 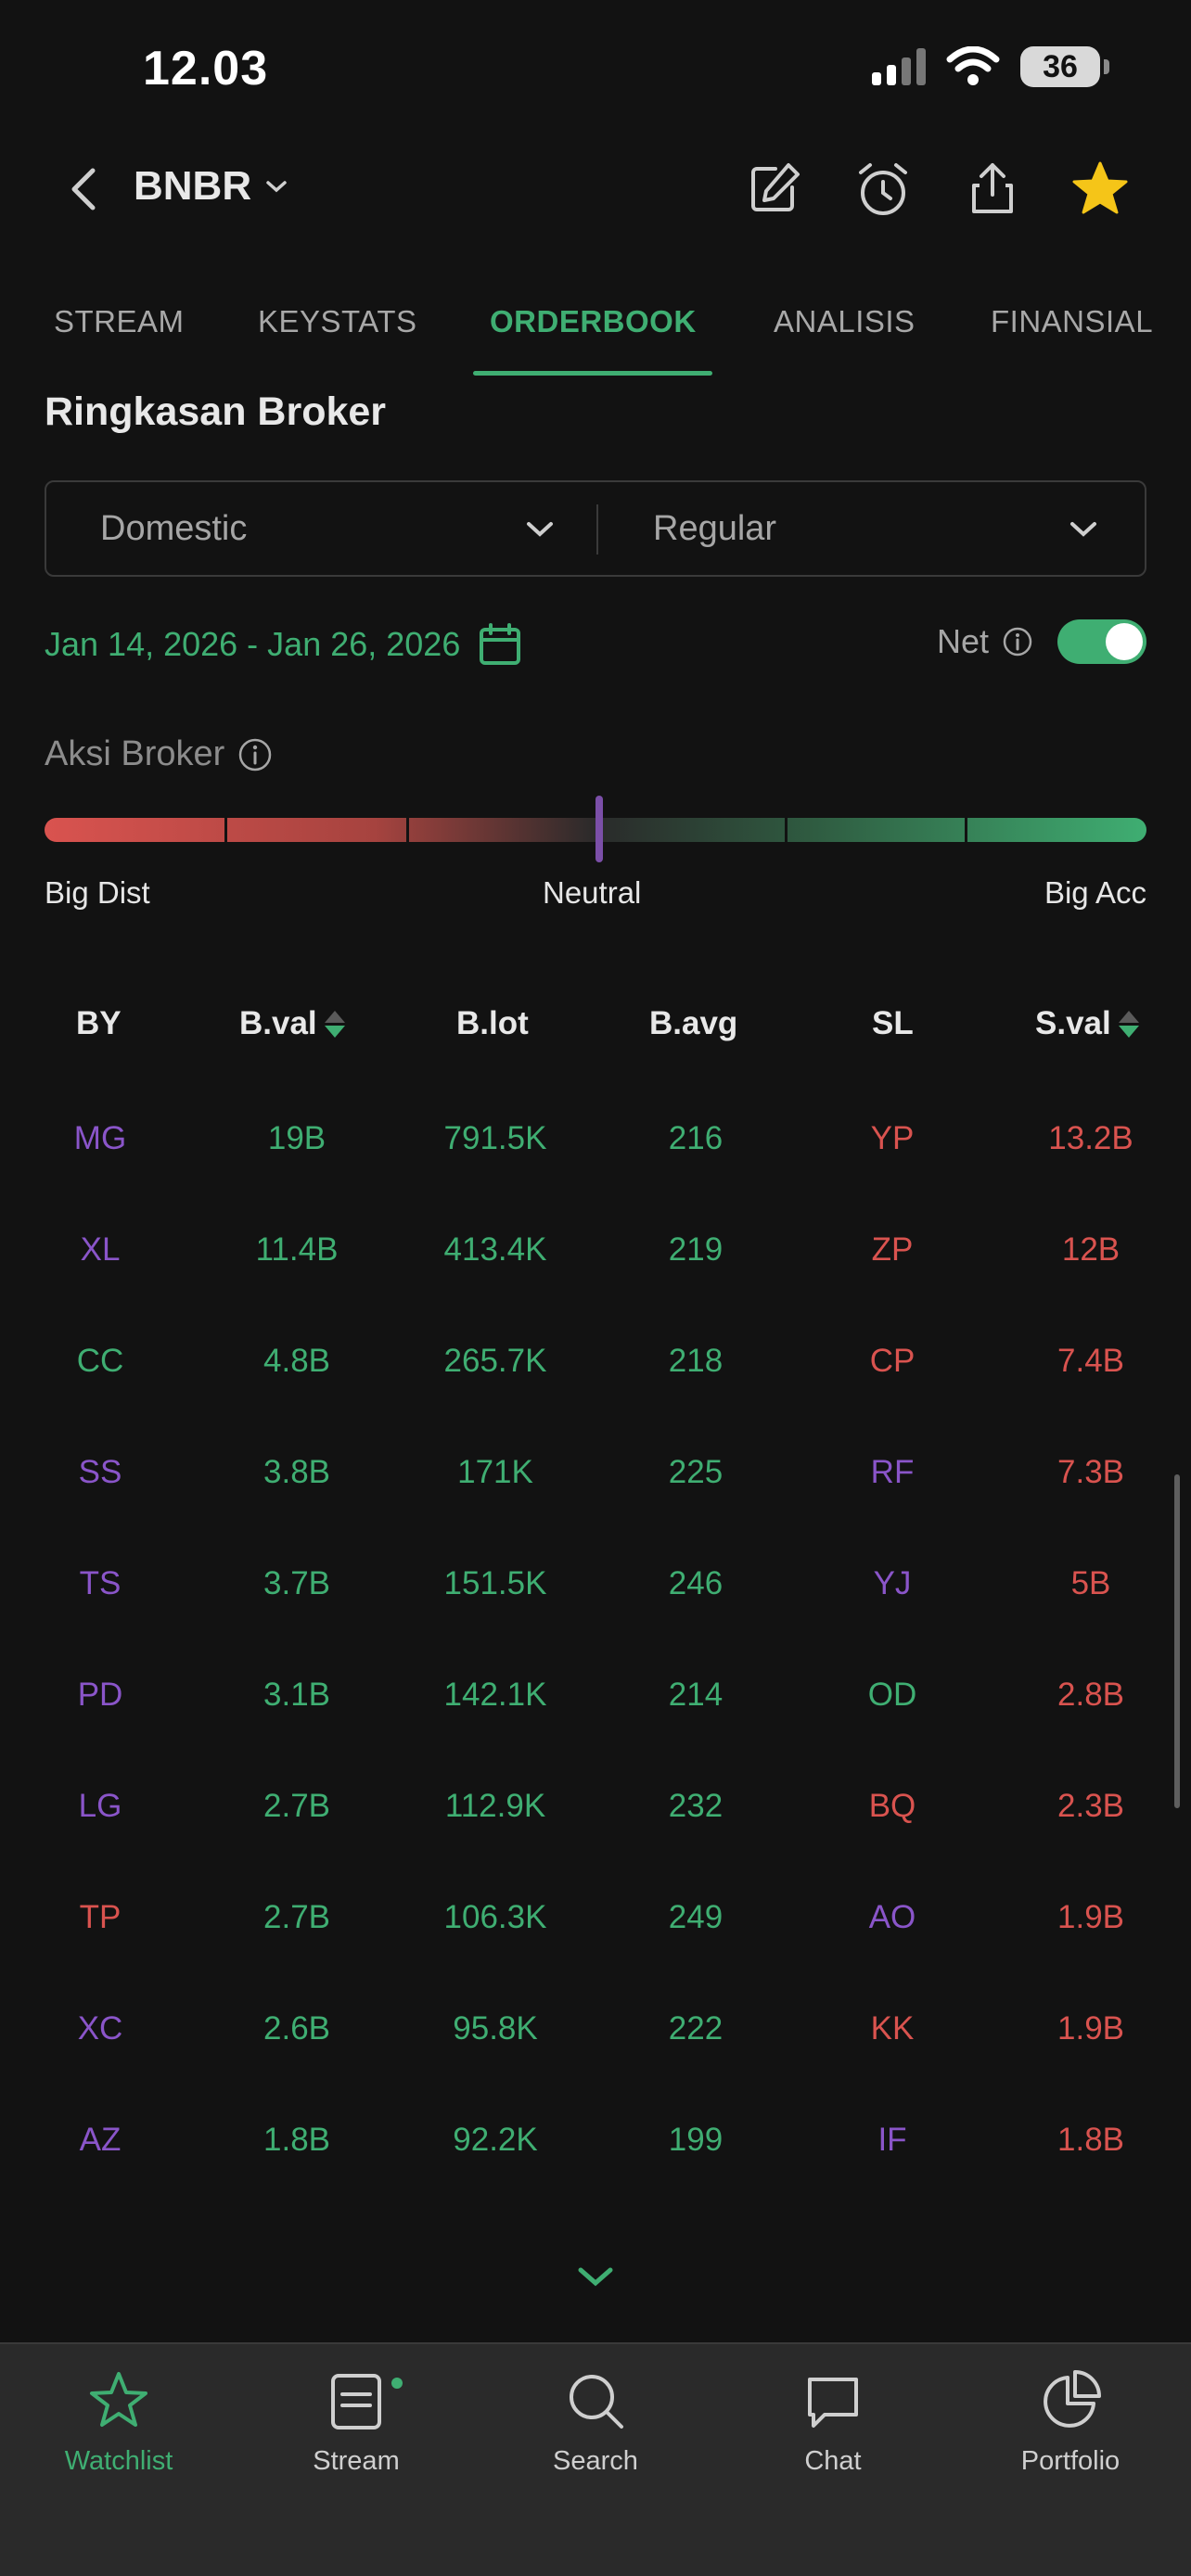 I want to click on sell-value: 2.8B, so click(x=1090, y=1695).